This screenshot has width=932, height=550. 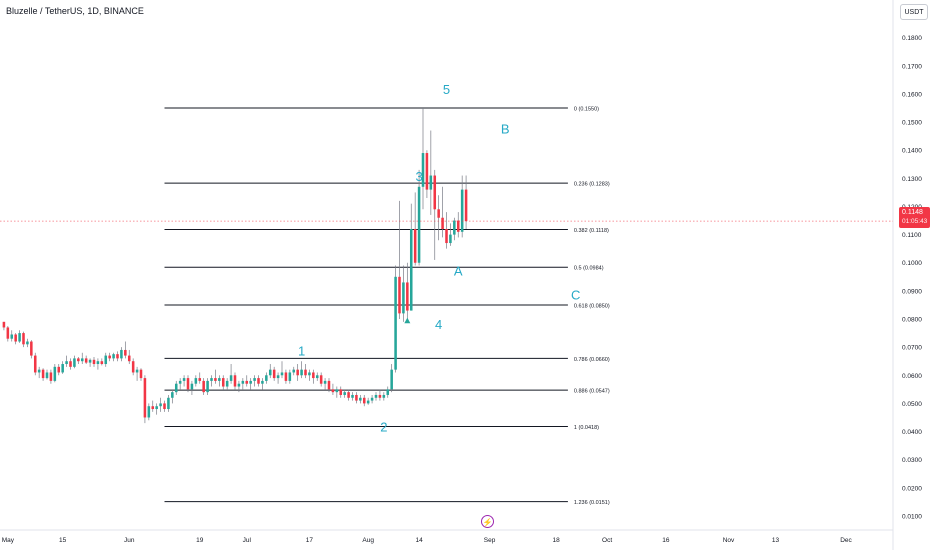 What do you see at coordinates (591, 231) in the screenshot?
I see `fib-level-label: 0.382 (0.1118)` at bounding box center [591, 231].